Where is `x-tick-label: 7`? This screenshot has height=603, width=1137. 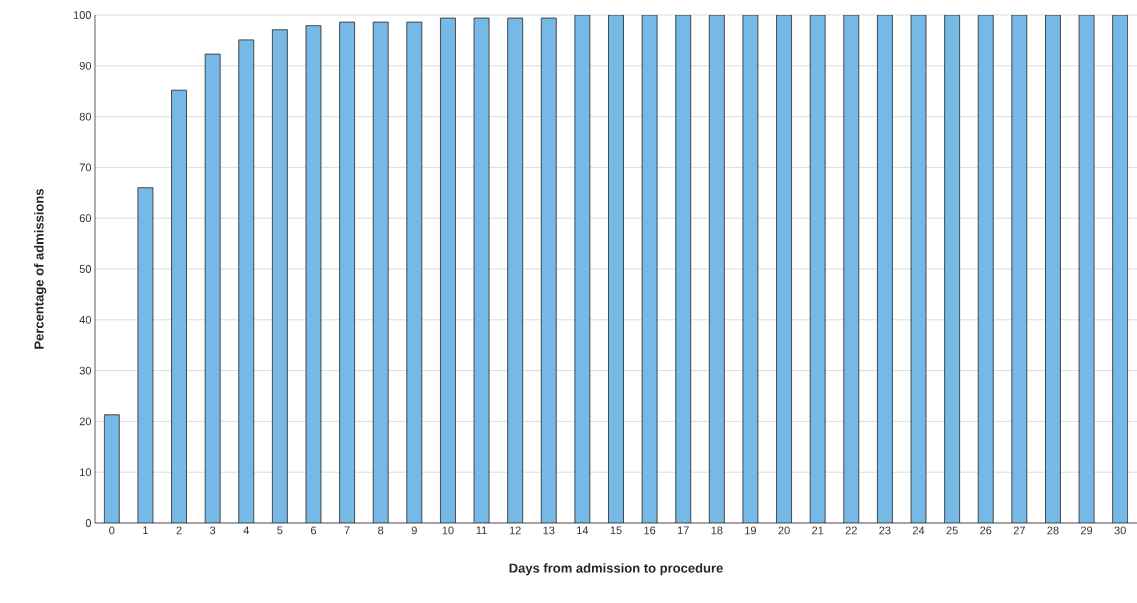
x-tick-label: 7 is located at coordinates (347, 530).